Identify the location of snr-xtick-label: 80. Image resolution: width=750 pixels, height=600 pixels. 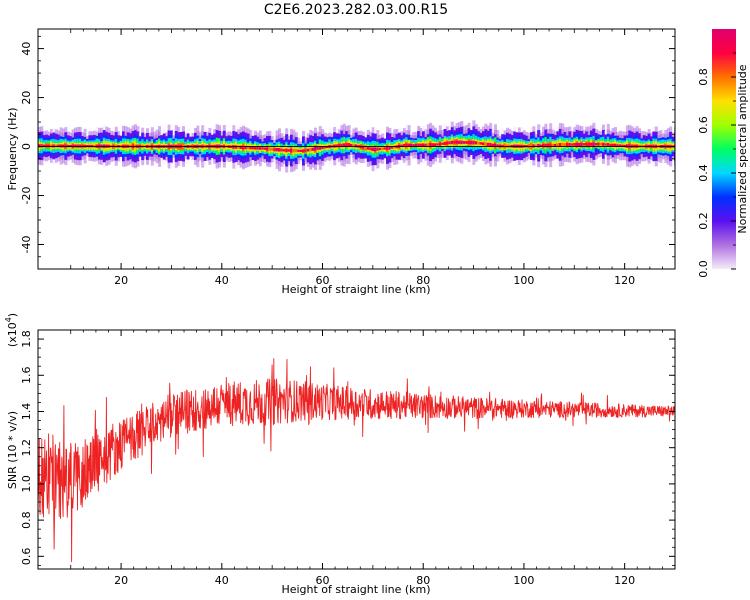
(423, 580).